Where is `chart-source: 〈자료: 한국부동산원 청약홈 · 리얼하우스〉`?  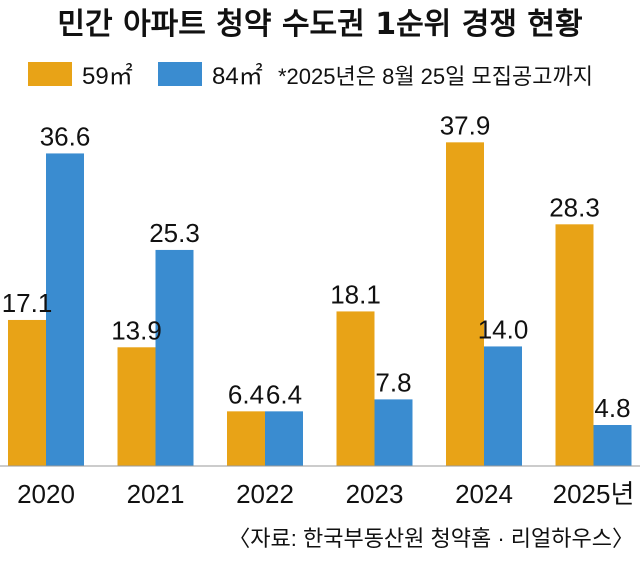
chart-source: 〈자료: 한국부동산원 청약홈 · 리얼하우스〉 is located at coordinates (431, 538).